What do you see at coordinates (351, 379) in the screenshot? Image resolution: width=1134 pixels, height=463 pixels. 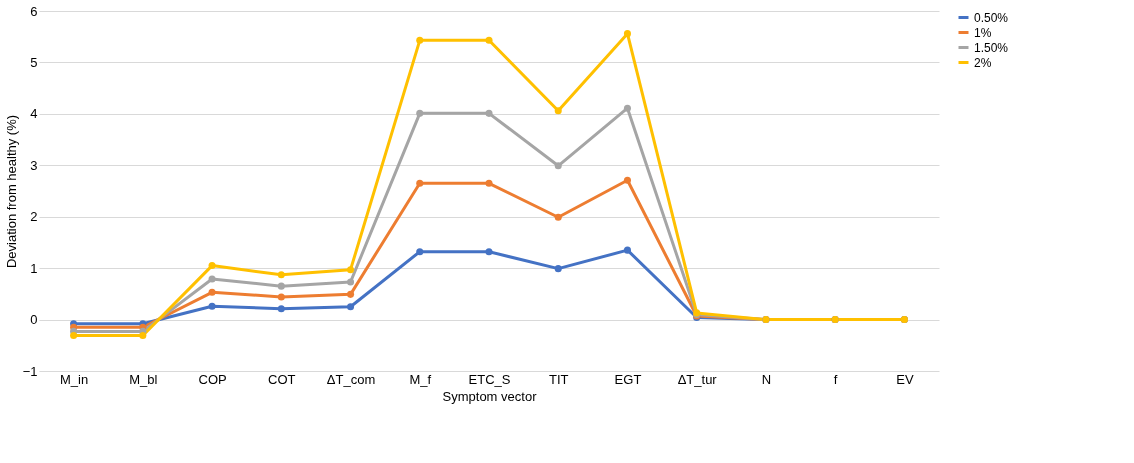 I see `x-tick-label: ΔT_com` at bounding box center [351, 379].